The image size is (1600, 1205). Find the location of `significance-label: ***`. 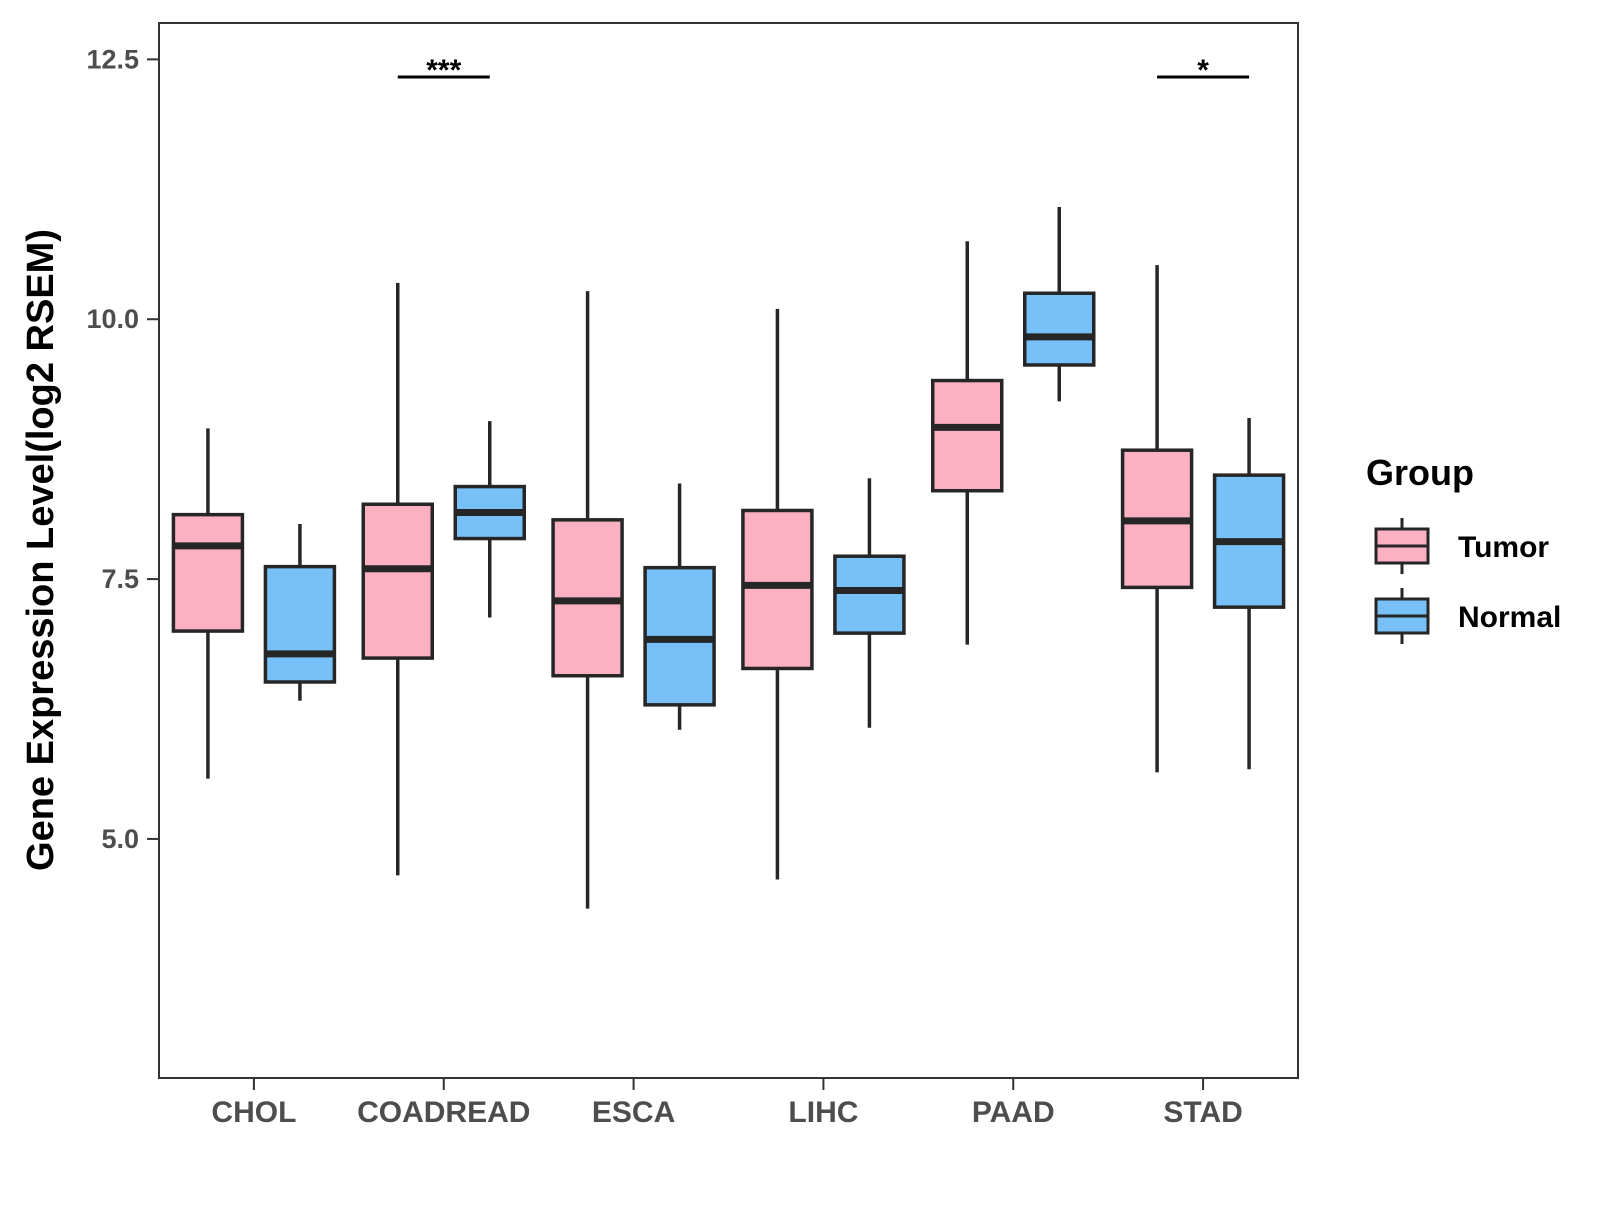

significance-label: *** is located at coordinates (443, 70).